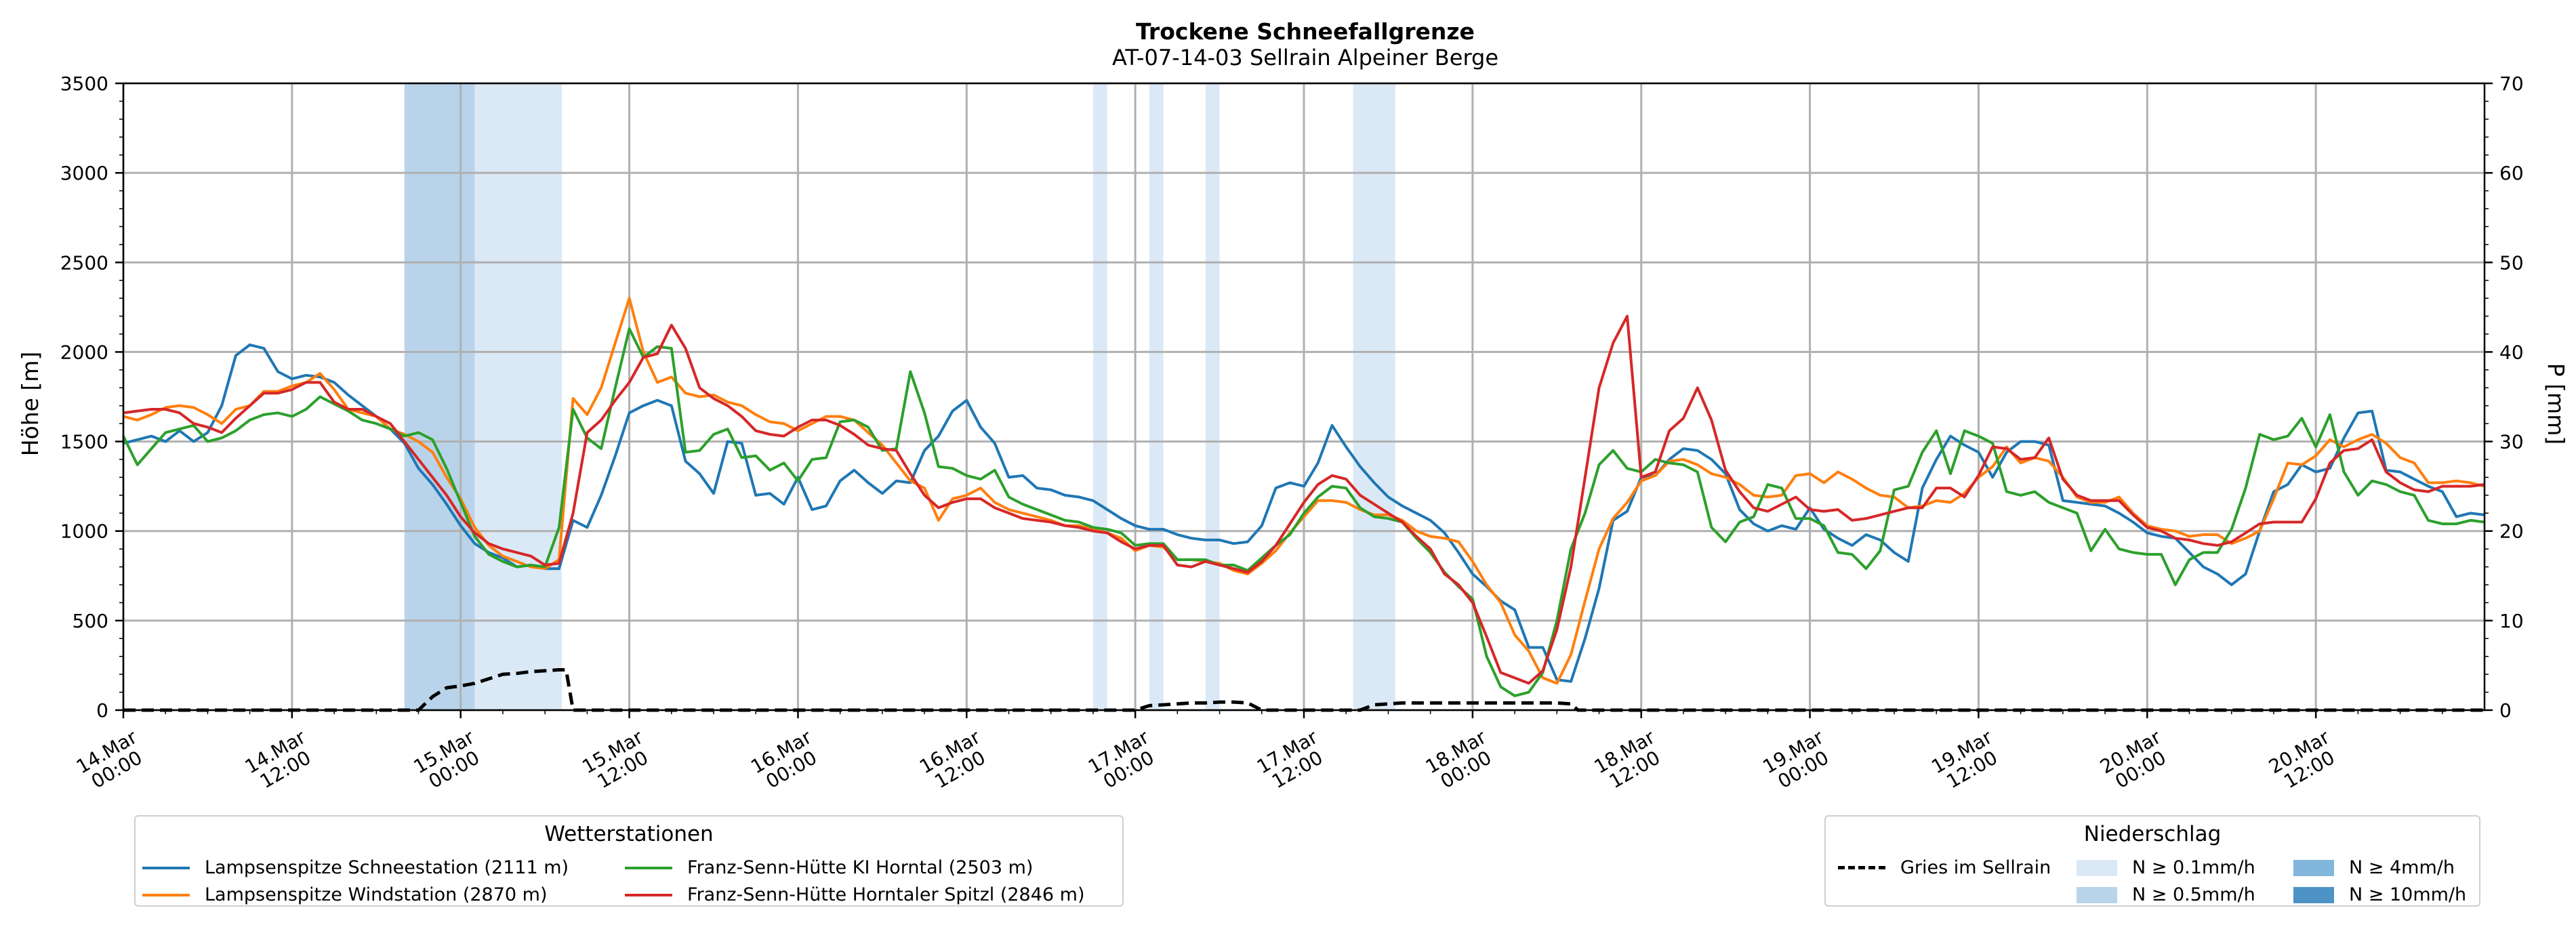  What do you see at coordinates (84, 173) in the screenshot?
I see `y-tick-label-left: 3000` at bounding box center [84, 173].